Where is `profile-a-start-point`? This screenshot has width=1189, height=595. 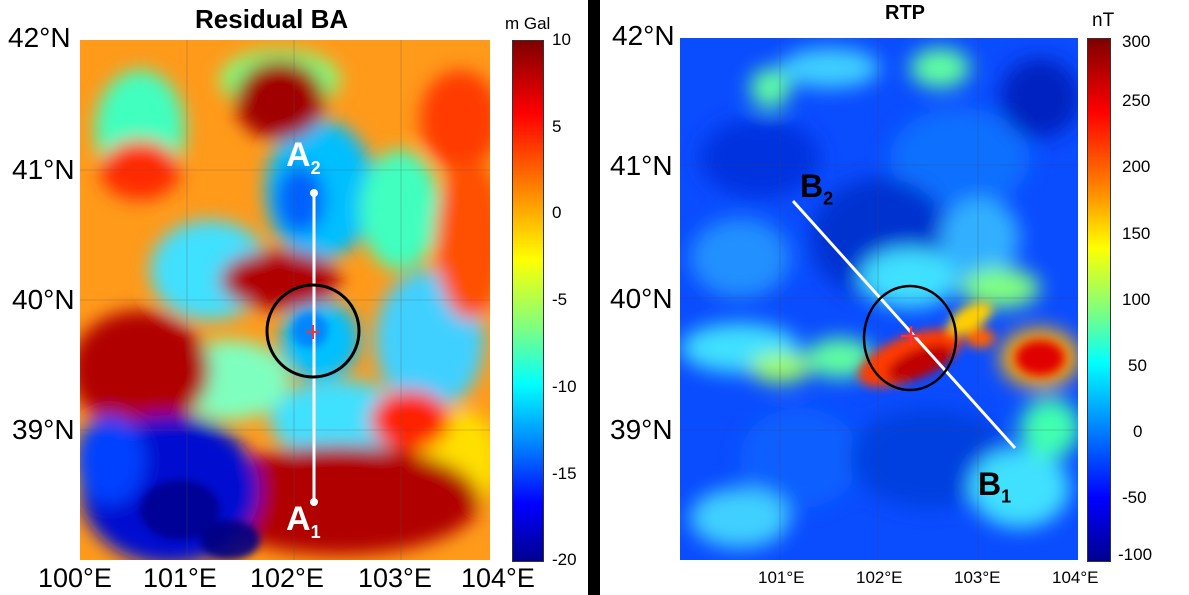
profile-a-start-point is located at coordinates (314, 502).